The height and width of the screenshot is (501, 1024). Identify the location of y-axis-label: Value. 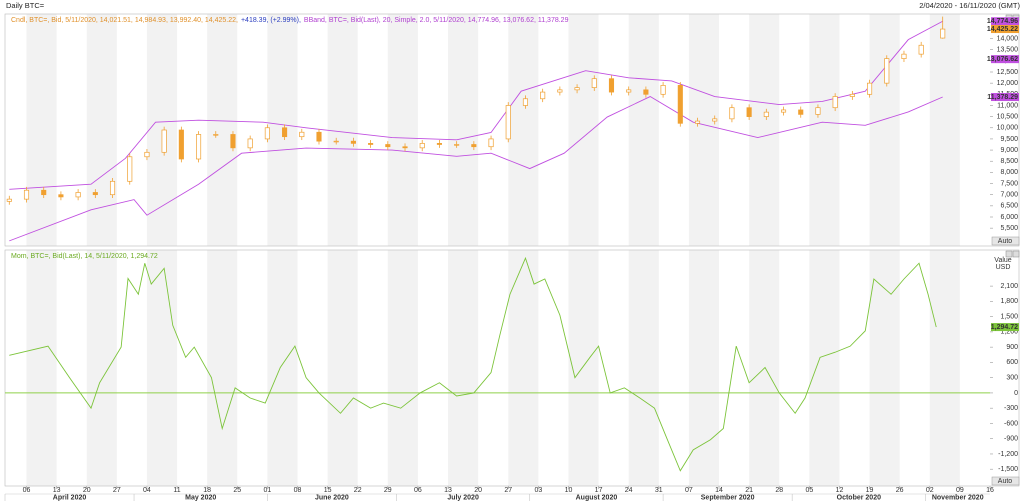
(1002, 260).